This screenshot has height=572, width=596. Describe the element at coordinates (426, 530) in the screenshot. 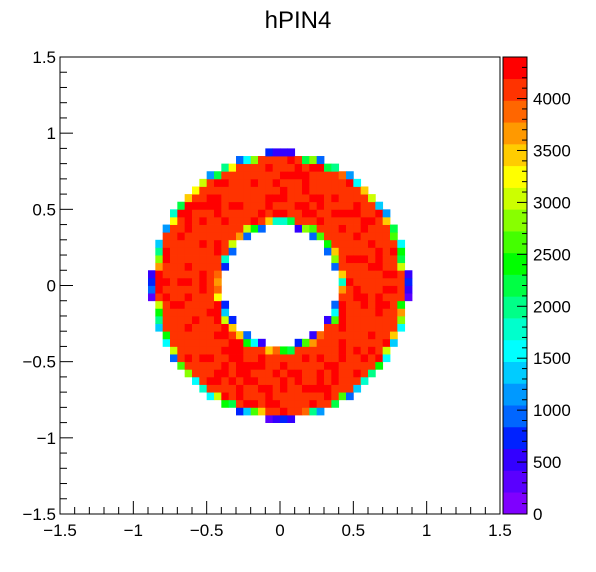

I see `x-tick-label: 1` at that location.